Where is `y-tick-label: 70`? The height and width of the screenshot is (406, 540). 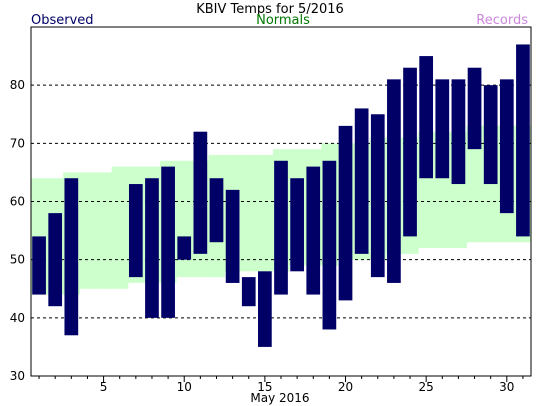
y-tick-label: 70 is located at coordinates (17, 143).